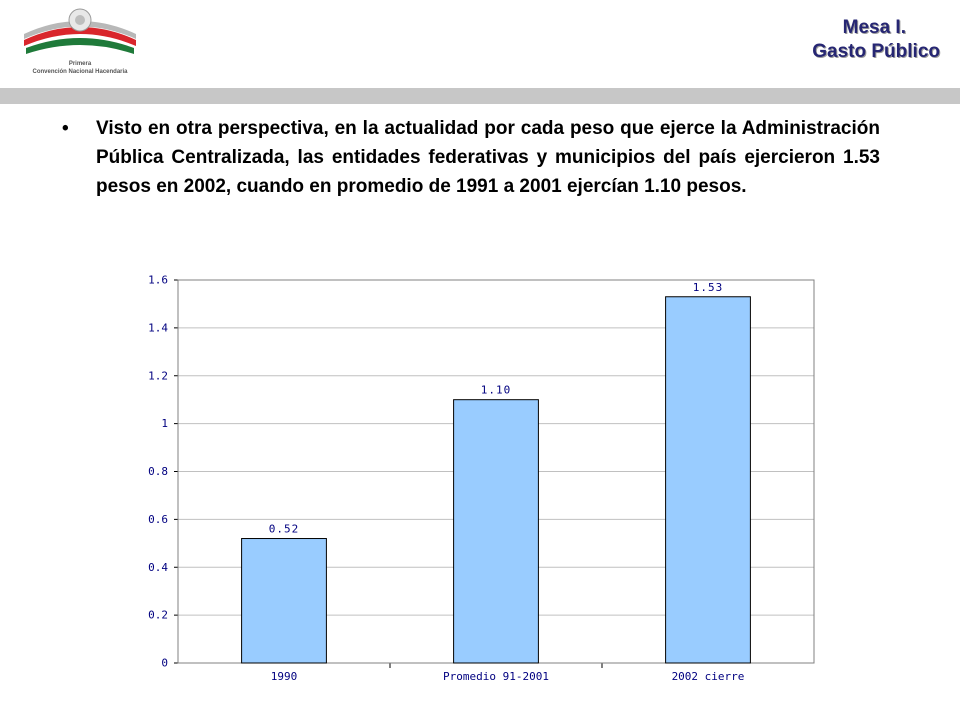  I want to click on y-tick-label: 0, so click(164, 663).